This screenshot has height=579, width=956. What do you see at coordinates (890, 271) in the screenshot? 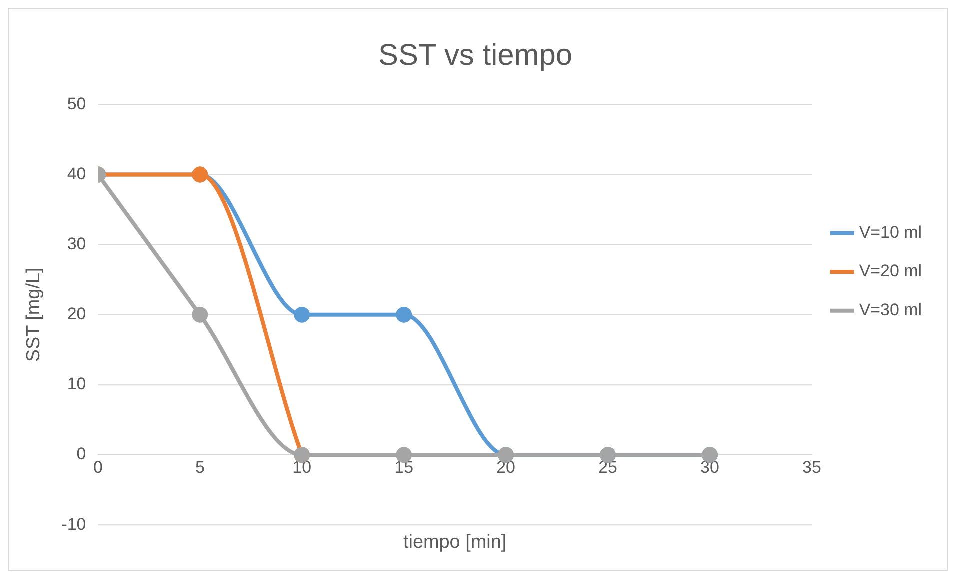
I see `legend-label: V=20 ml` at bounding box center [890, 271].